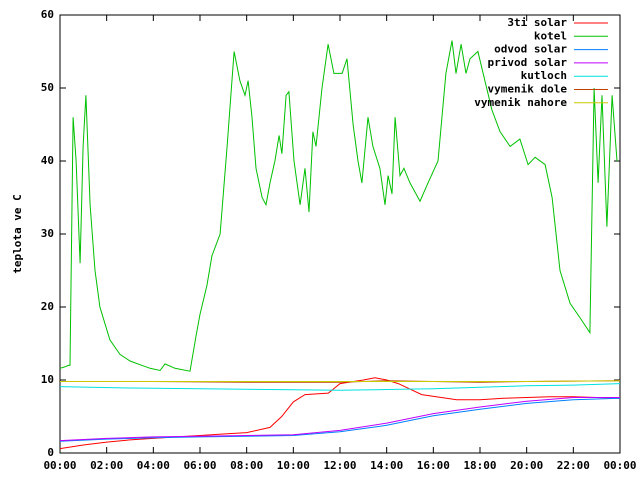 Image resolution: width=640 pixels, height=480 pixels. I want to click on y-tick-label: 60, so click(47, 14).